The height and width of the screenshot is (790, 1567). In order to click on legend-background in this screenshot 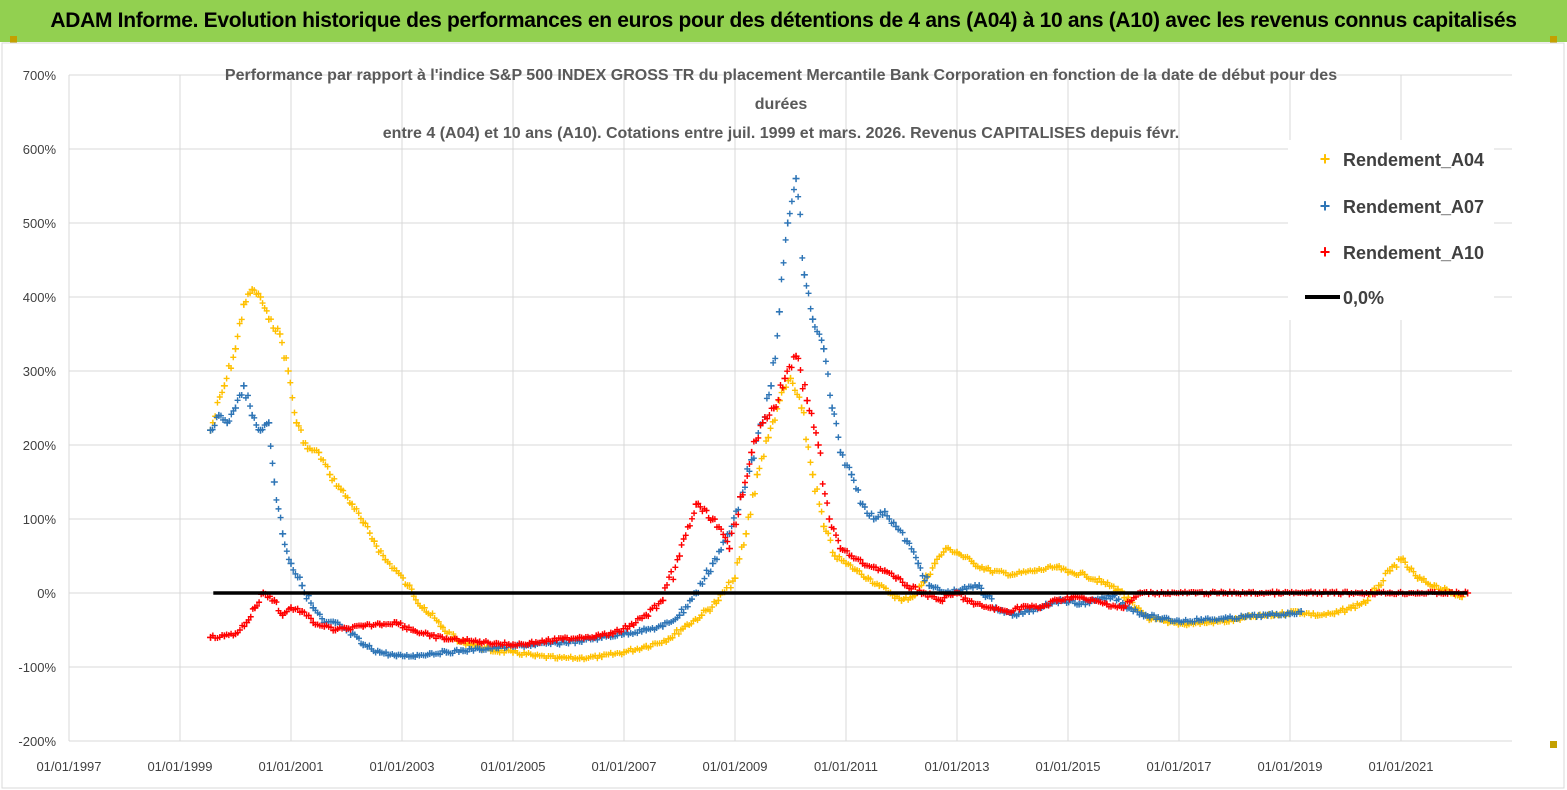, I will do `click(1391, 230)`.